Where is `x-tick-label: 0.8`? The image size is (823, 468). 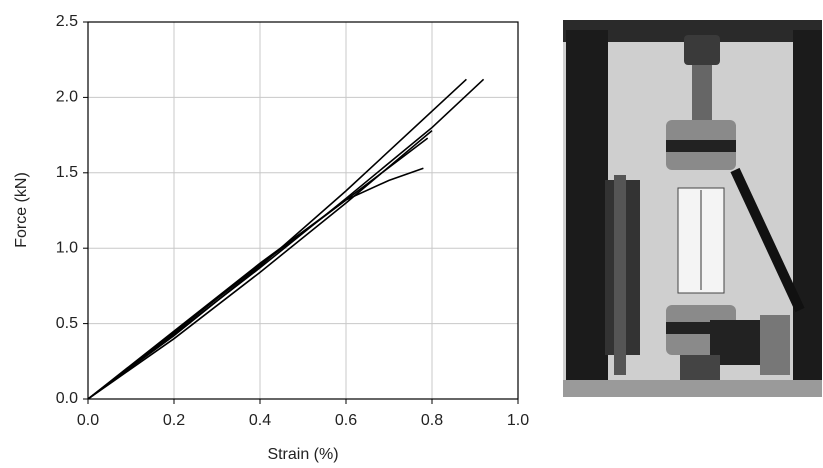 x-tick-label: 0.8 is located at coordinates (432, 420).